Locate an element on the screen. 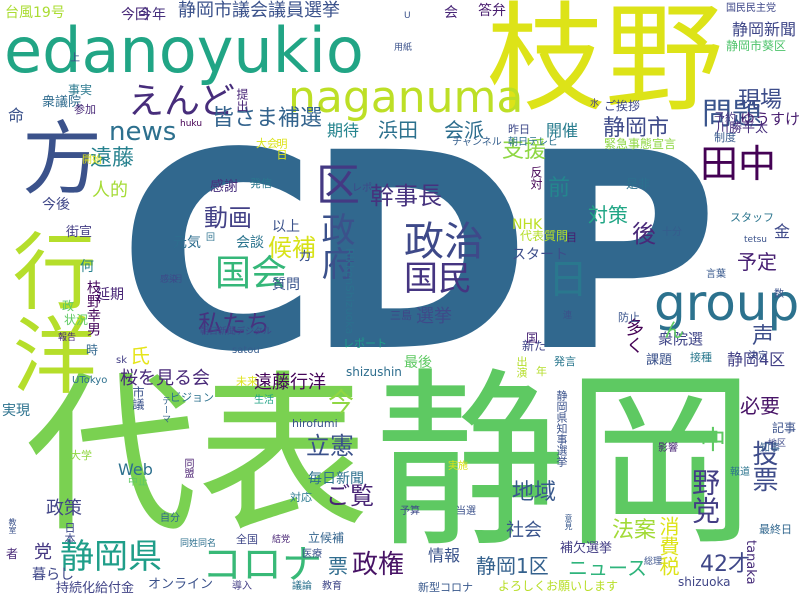  word-domei: 同盟 is located at coordinates (187, 468).